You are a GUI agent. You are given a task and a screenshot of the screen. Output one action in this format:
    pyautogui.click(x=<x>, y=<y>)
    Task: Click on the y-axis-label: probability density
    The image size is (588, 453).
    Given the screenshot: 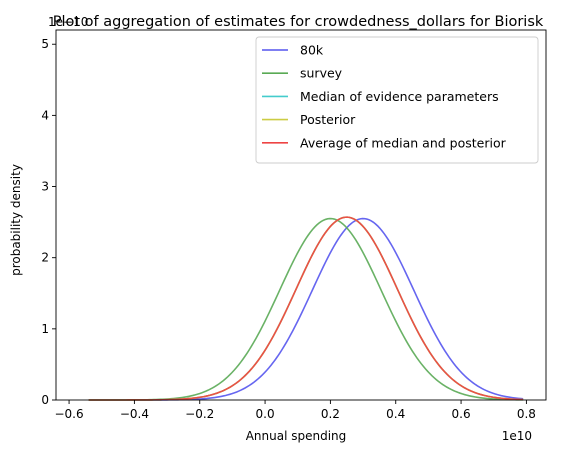 What is the action you would take?
    pyautogui.click(x=16, y=220)
    